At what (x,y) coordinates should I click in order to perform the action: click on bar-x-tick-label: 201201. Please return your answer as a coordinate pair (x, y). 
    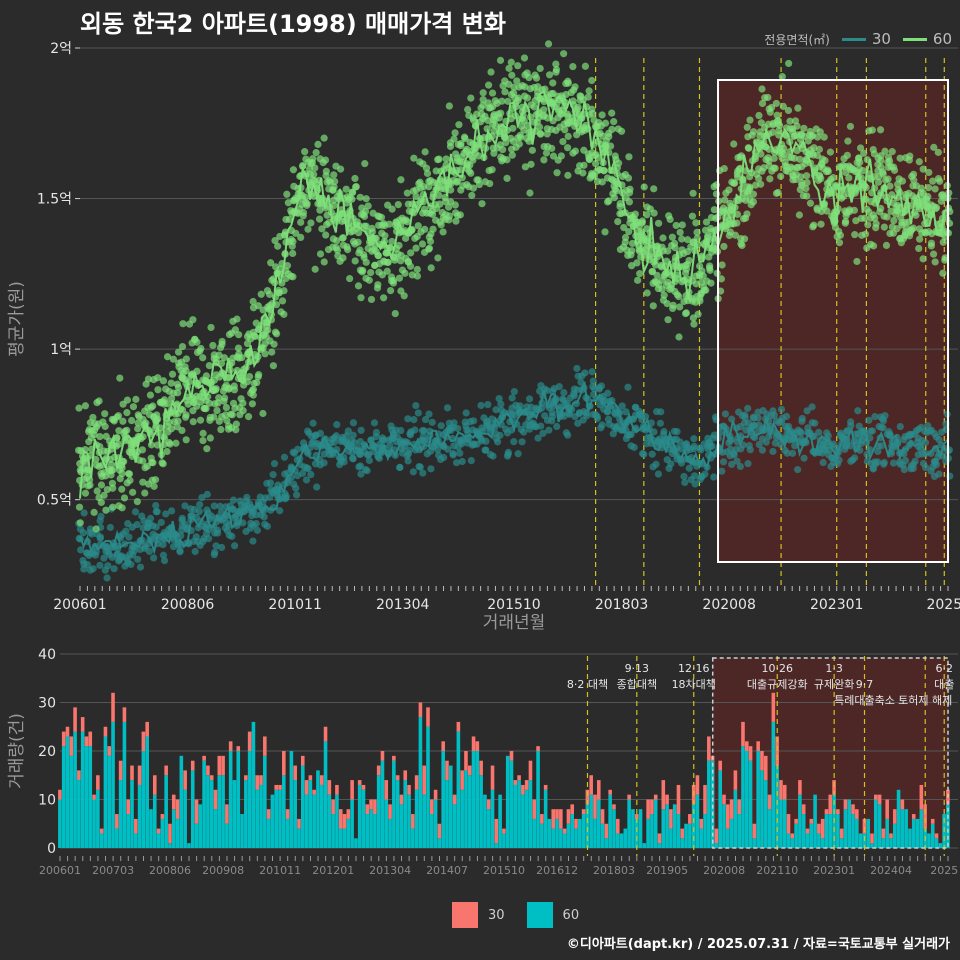
    Looking at the image, I should click on (333, 870).